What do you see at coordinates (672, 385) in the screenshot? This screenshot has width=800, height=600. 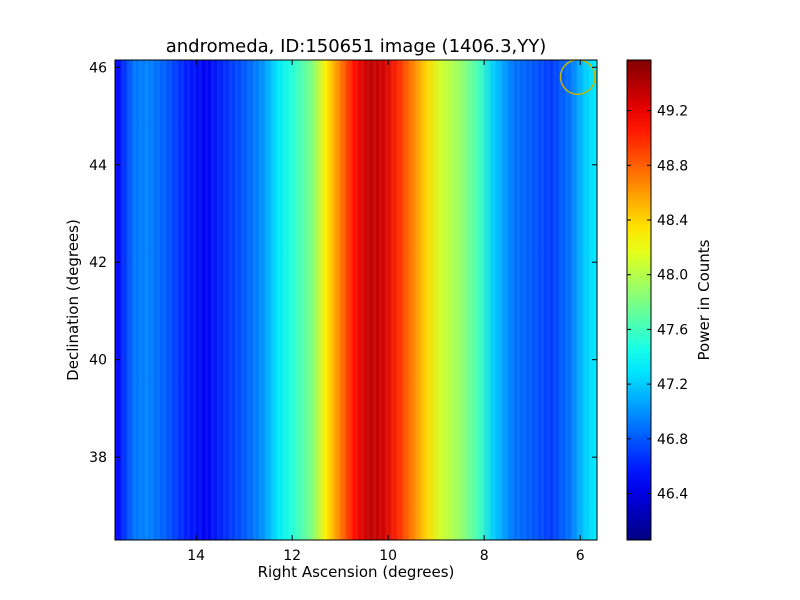 I see `colorbar-tick-label: 47.2` at bounding box center [672, 385].